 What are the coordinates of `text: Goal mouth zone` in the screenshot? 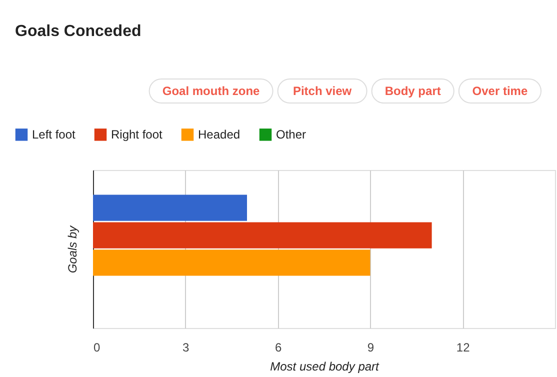 It's located at (211, 91).